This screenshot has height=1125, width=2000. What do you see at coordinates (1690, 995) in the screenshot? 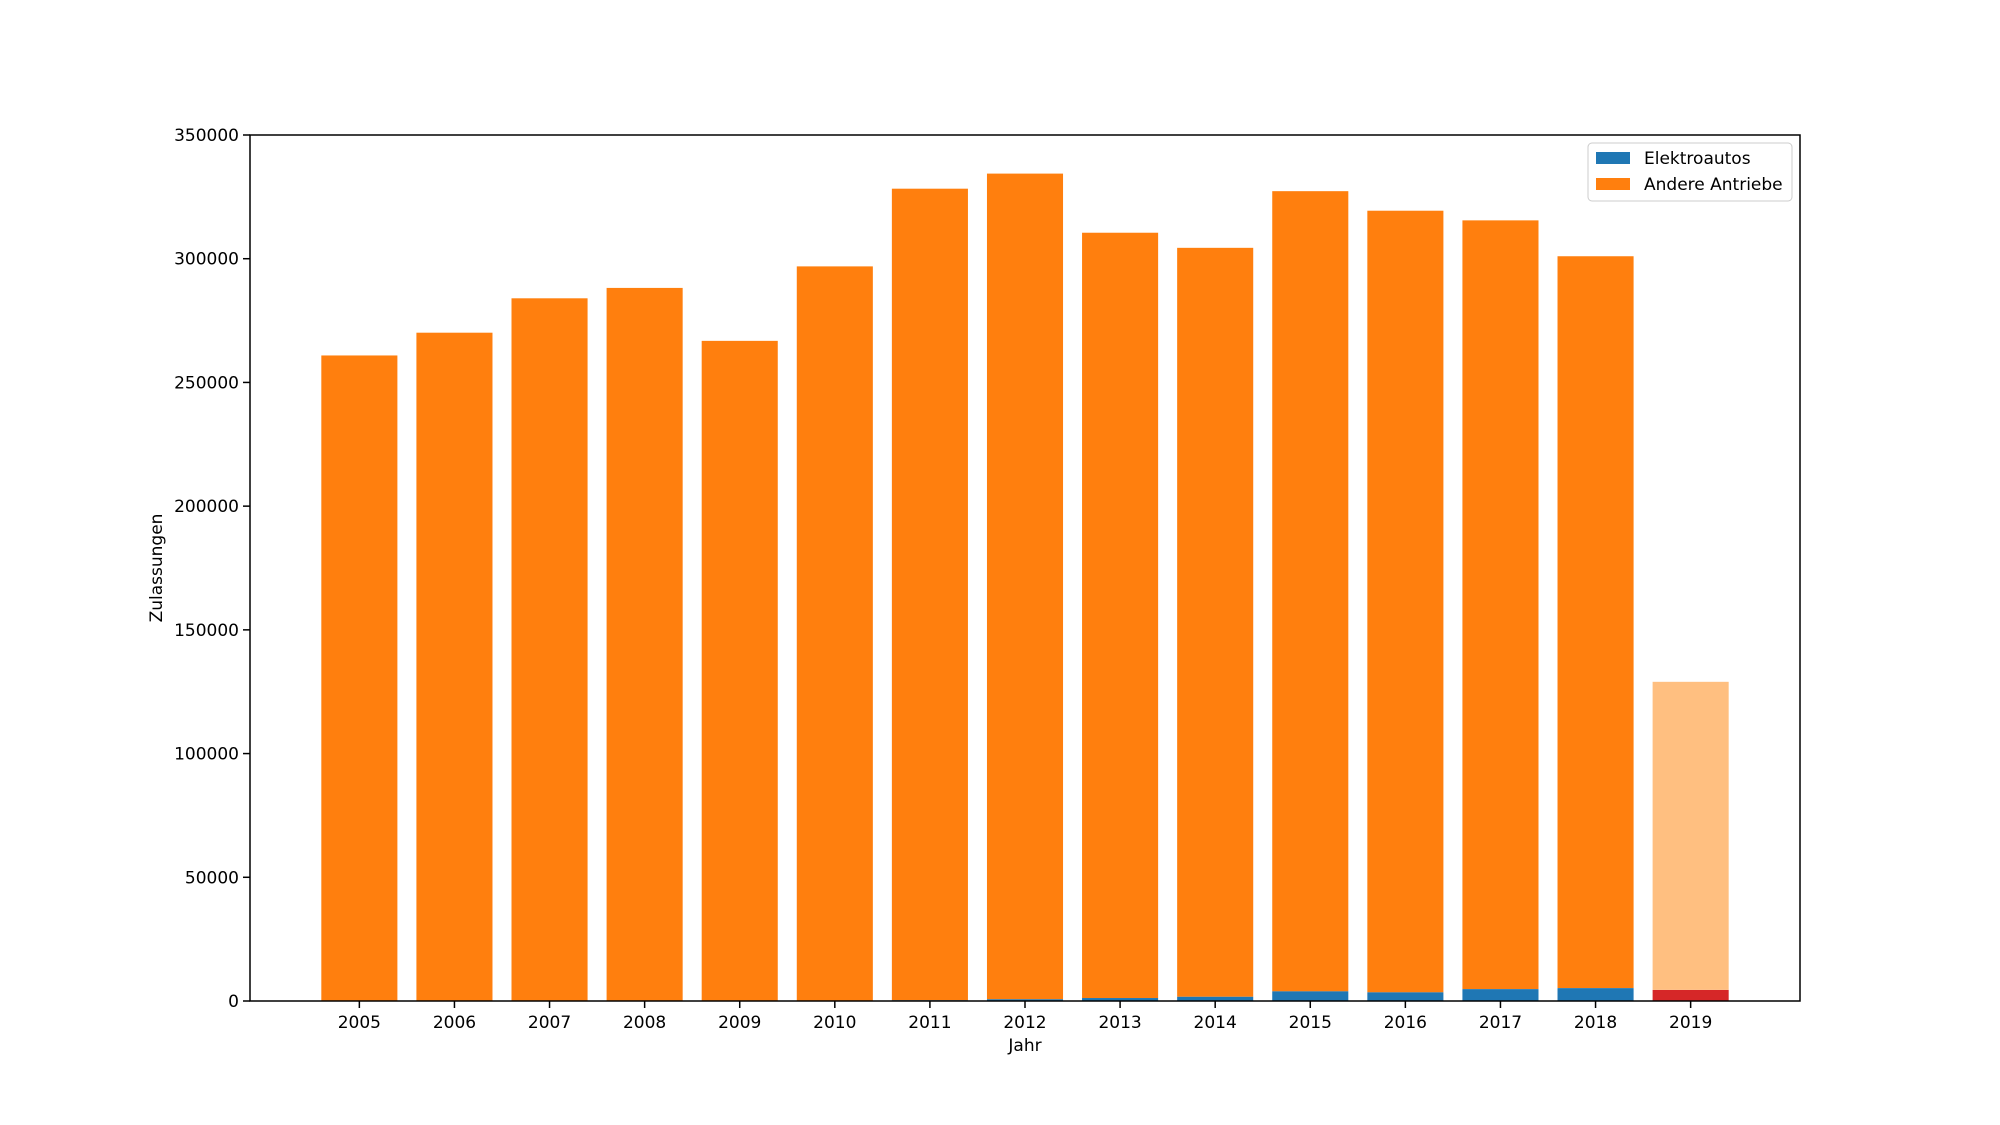
I see `bar-2019-partial-elektroautos` at bounding box center [1690, 995].